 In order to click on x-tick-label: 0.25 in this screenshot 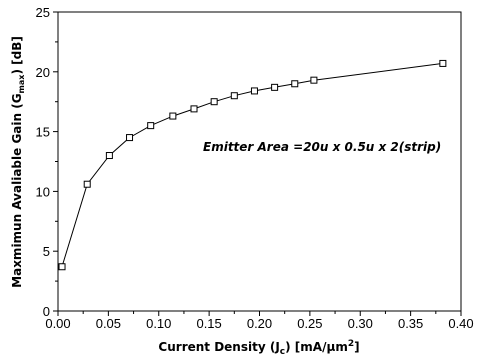, I will do `click(309, 323)`.